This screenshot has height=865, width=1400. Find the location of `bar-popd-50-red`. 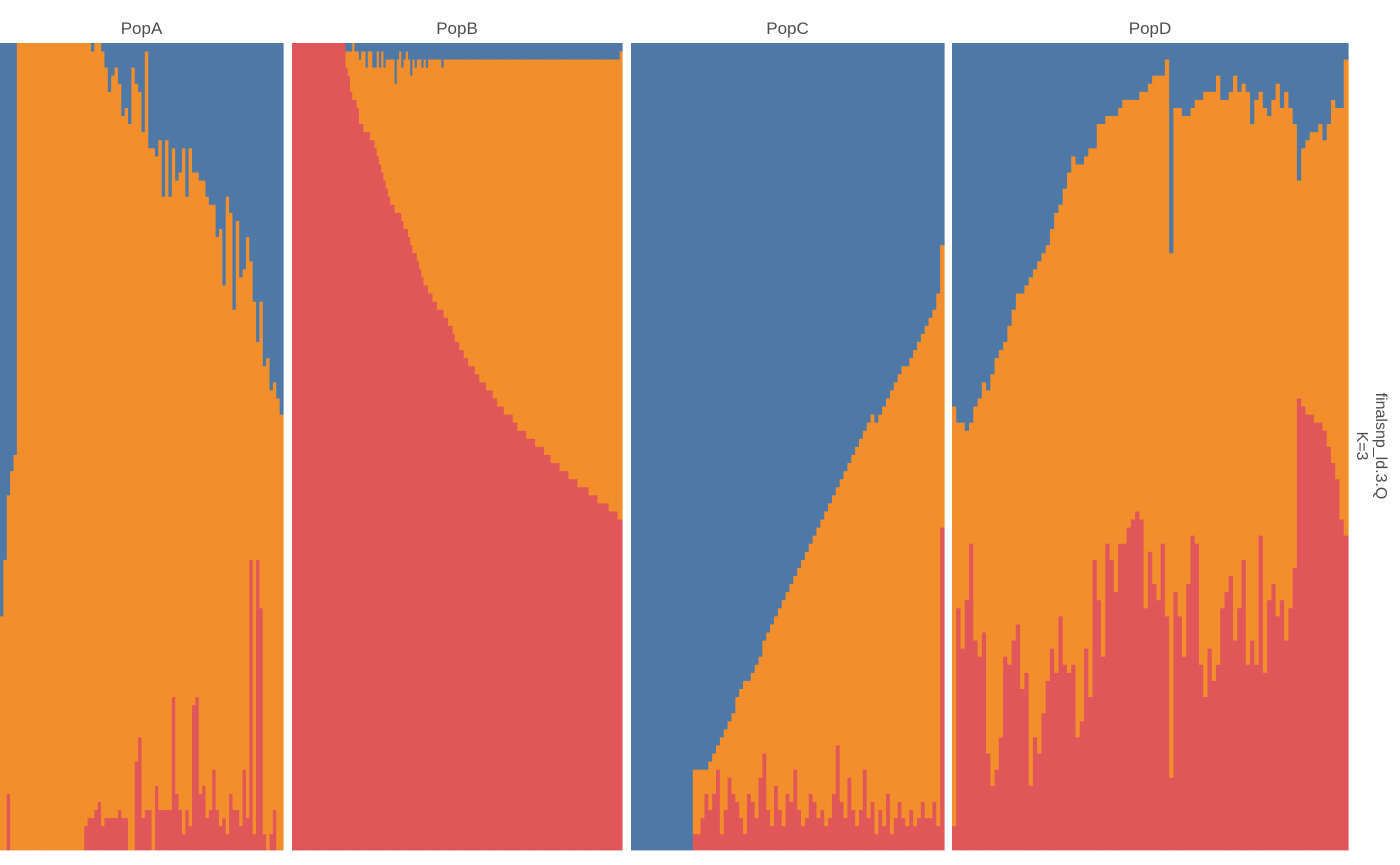

bar-popd-50-red is located at coordinates (1167, 733).